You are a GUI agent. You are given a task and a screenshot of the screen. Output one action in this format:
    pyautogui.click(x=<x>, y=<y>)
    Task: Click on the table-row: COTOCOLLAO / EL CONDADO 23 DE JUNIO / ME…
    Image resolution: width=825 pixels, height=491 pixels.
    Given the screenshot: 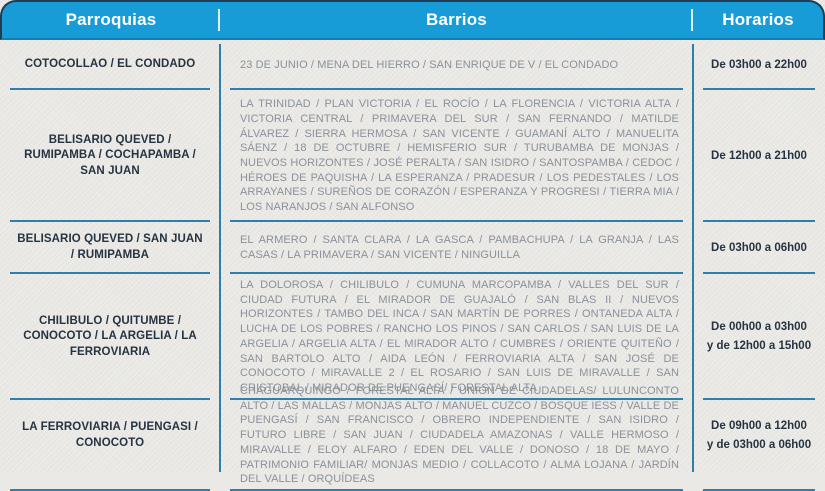 What is the action you would take?
    pyautogui.click(x=412, y=65)
    